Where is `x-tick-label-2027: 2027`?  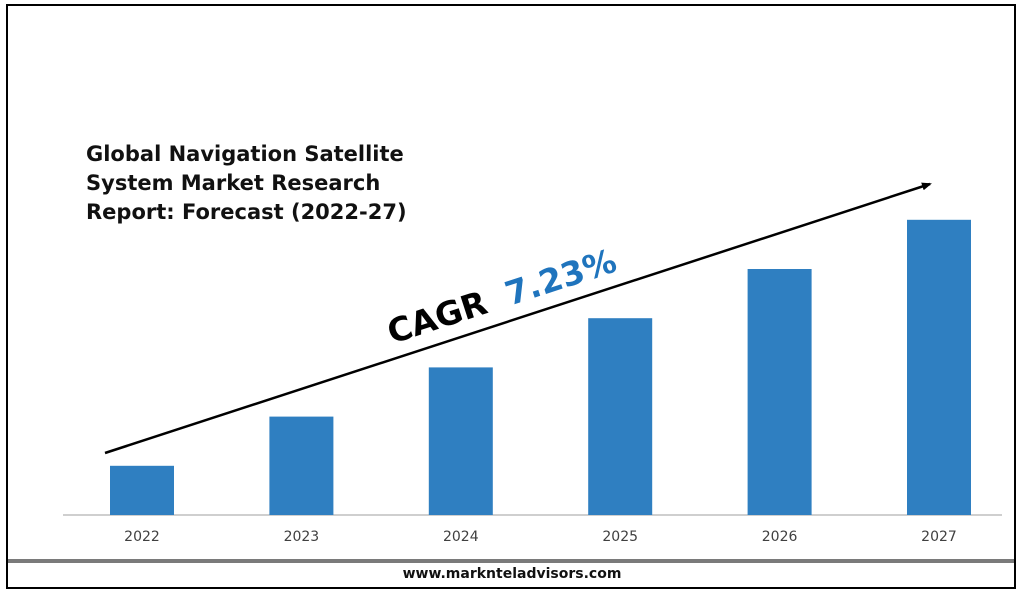 x-tick-label-2027: 2027 is located at coordinates (939, 537).